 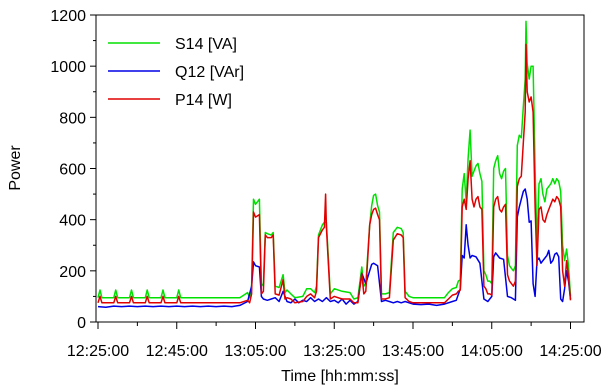 I want to click on y-tick-label: 400, so click(x=72, y=221).